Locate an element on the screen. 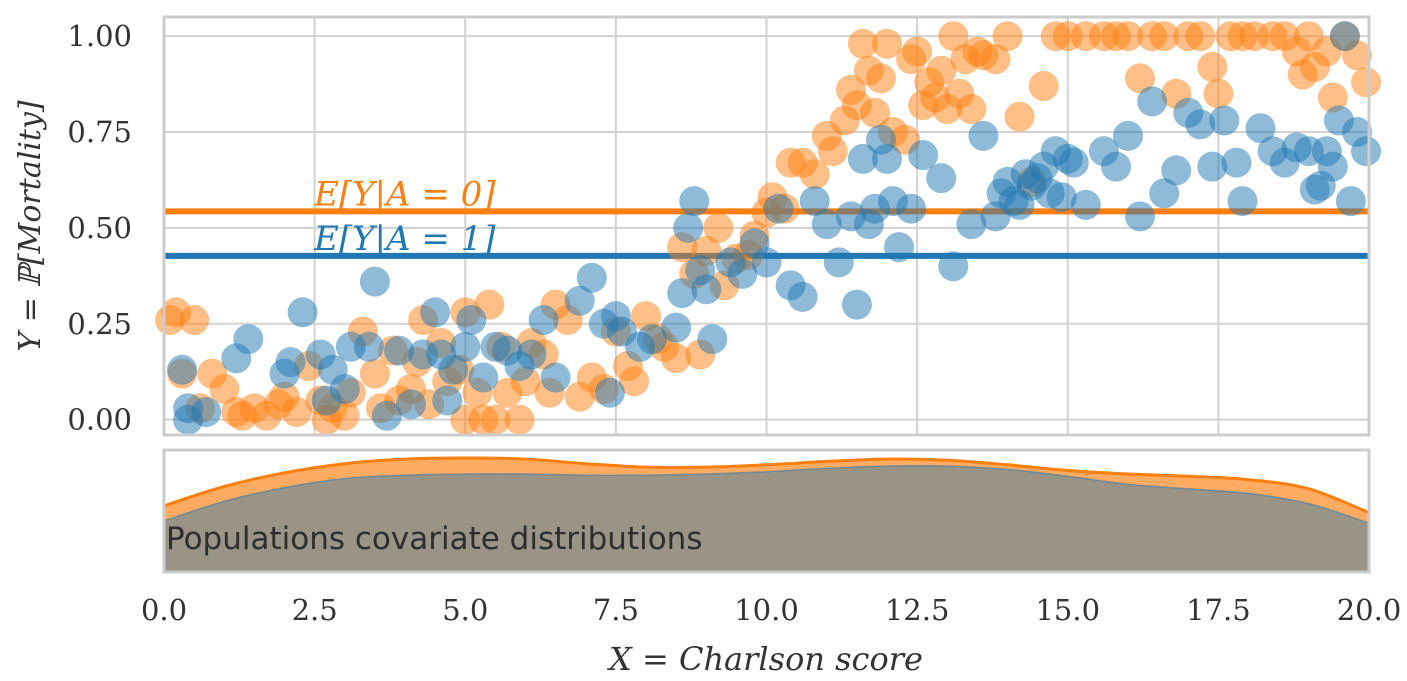 This screenshot has height=681, width=1407. x-tick-labels: 0.0 2.5 5.0 7.5 10.0 12.5 15.0 17.5 20.0 is located at coordinates (771, 610).